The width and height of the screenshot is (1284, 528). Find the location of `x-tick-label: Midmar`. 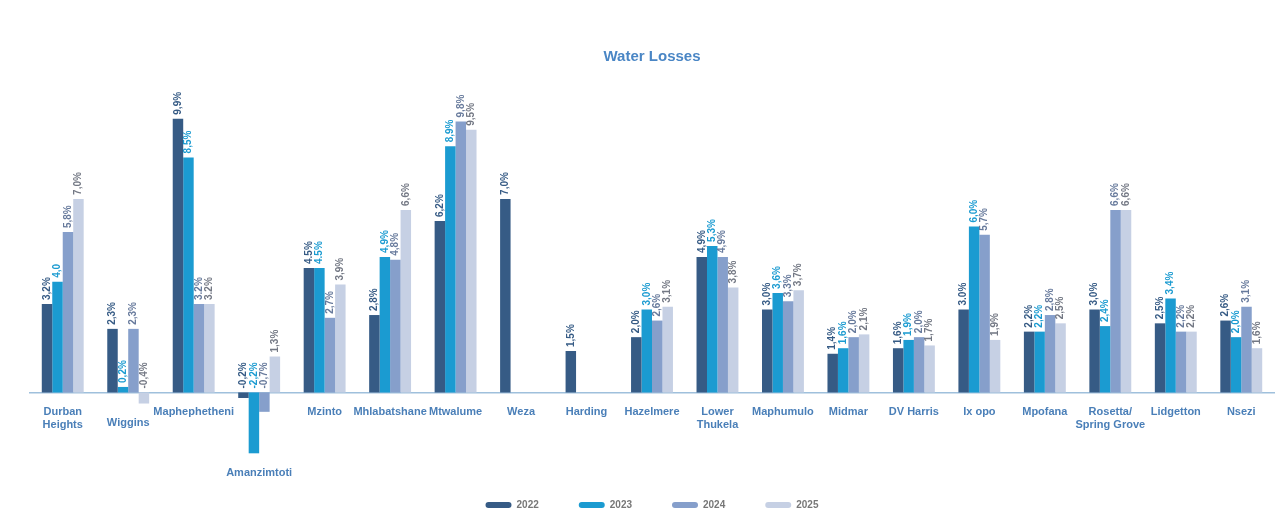

x-tick-label: Midmar is located at coordinates (848, 411).